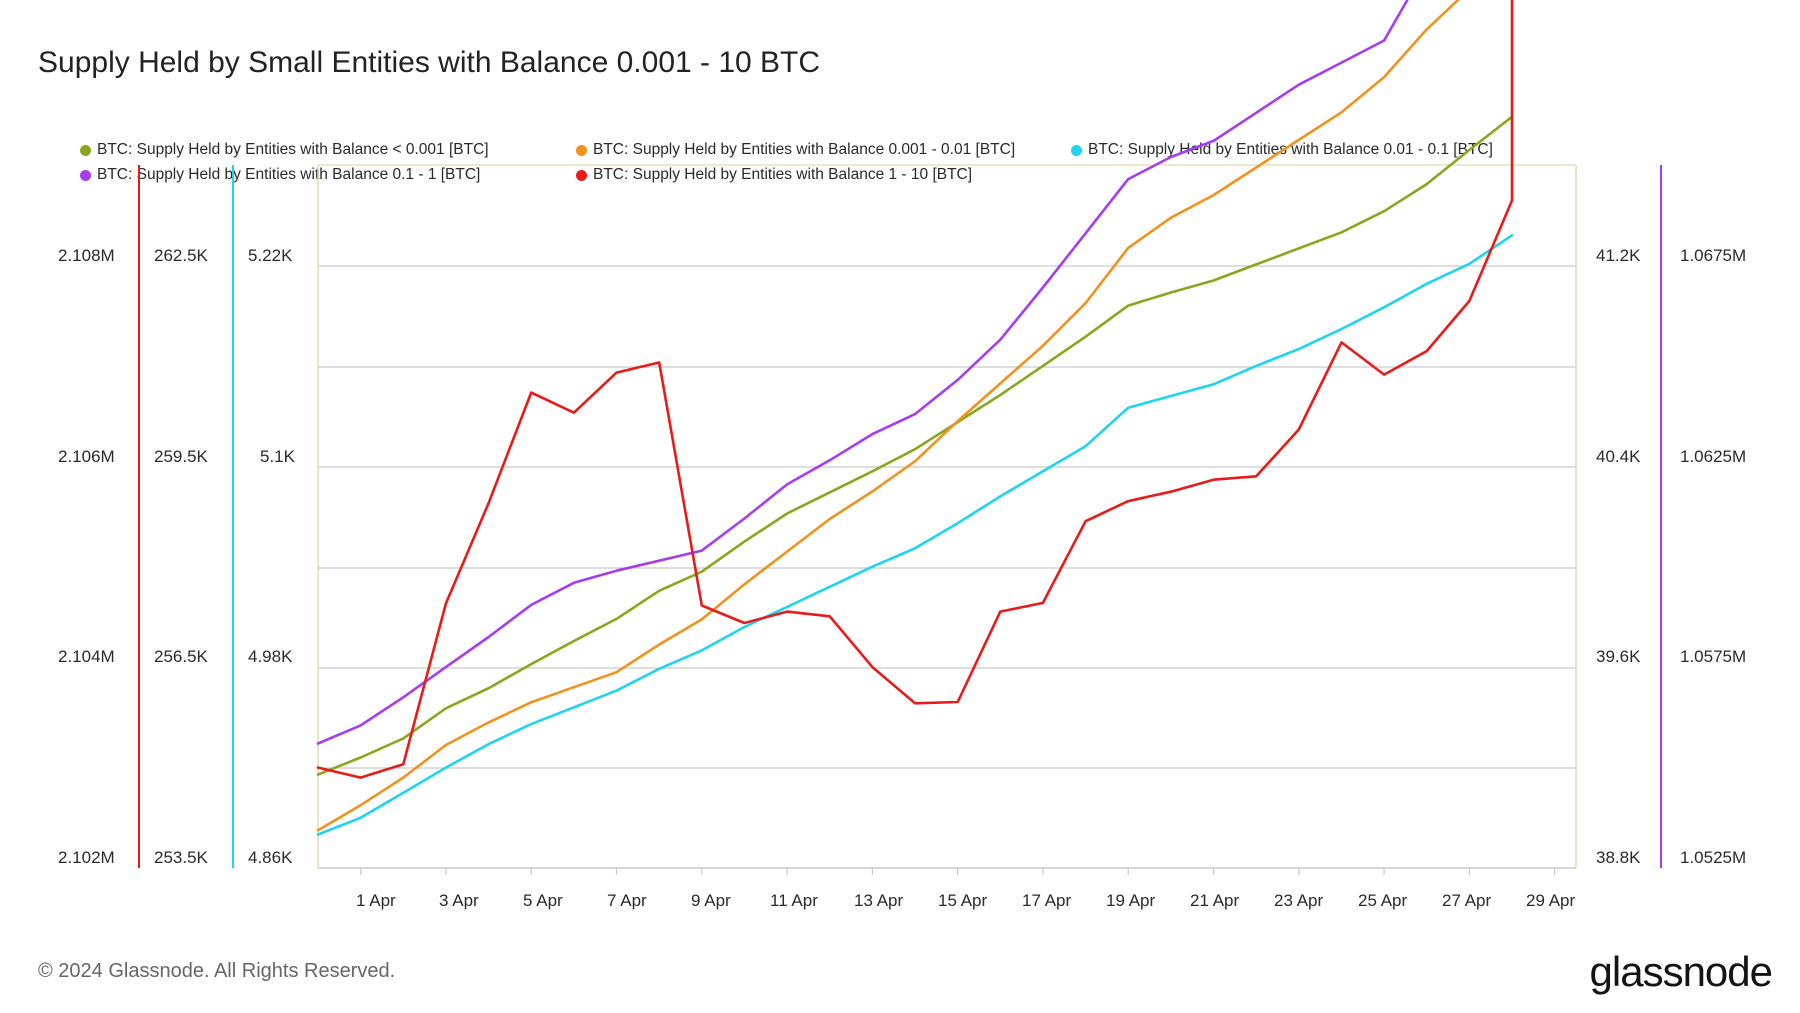 The width and height of the screenshot is (1800, 1013). Describe the element at coordinates (627, 900) in the screenshot. I see `x-tick-label: 7 Apr` at that location.